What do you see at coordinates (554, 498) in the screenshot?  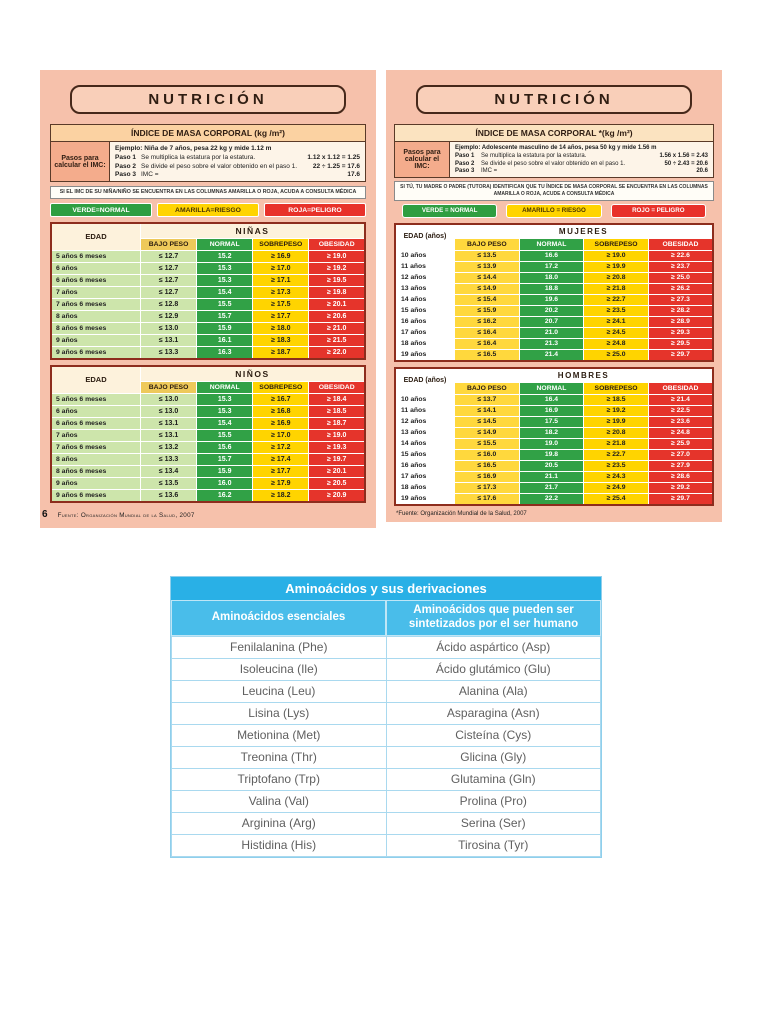 I see `table-row: 19 años ≤ 17.6 22.2 ≥ 25.4 ≥ 29.7` at bounding box center [554, 498].